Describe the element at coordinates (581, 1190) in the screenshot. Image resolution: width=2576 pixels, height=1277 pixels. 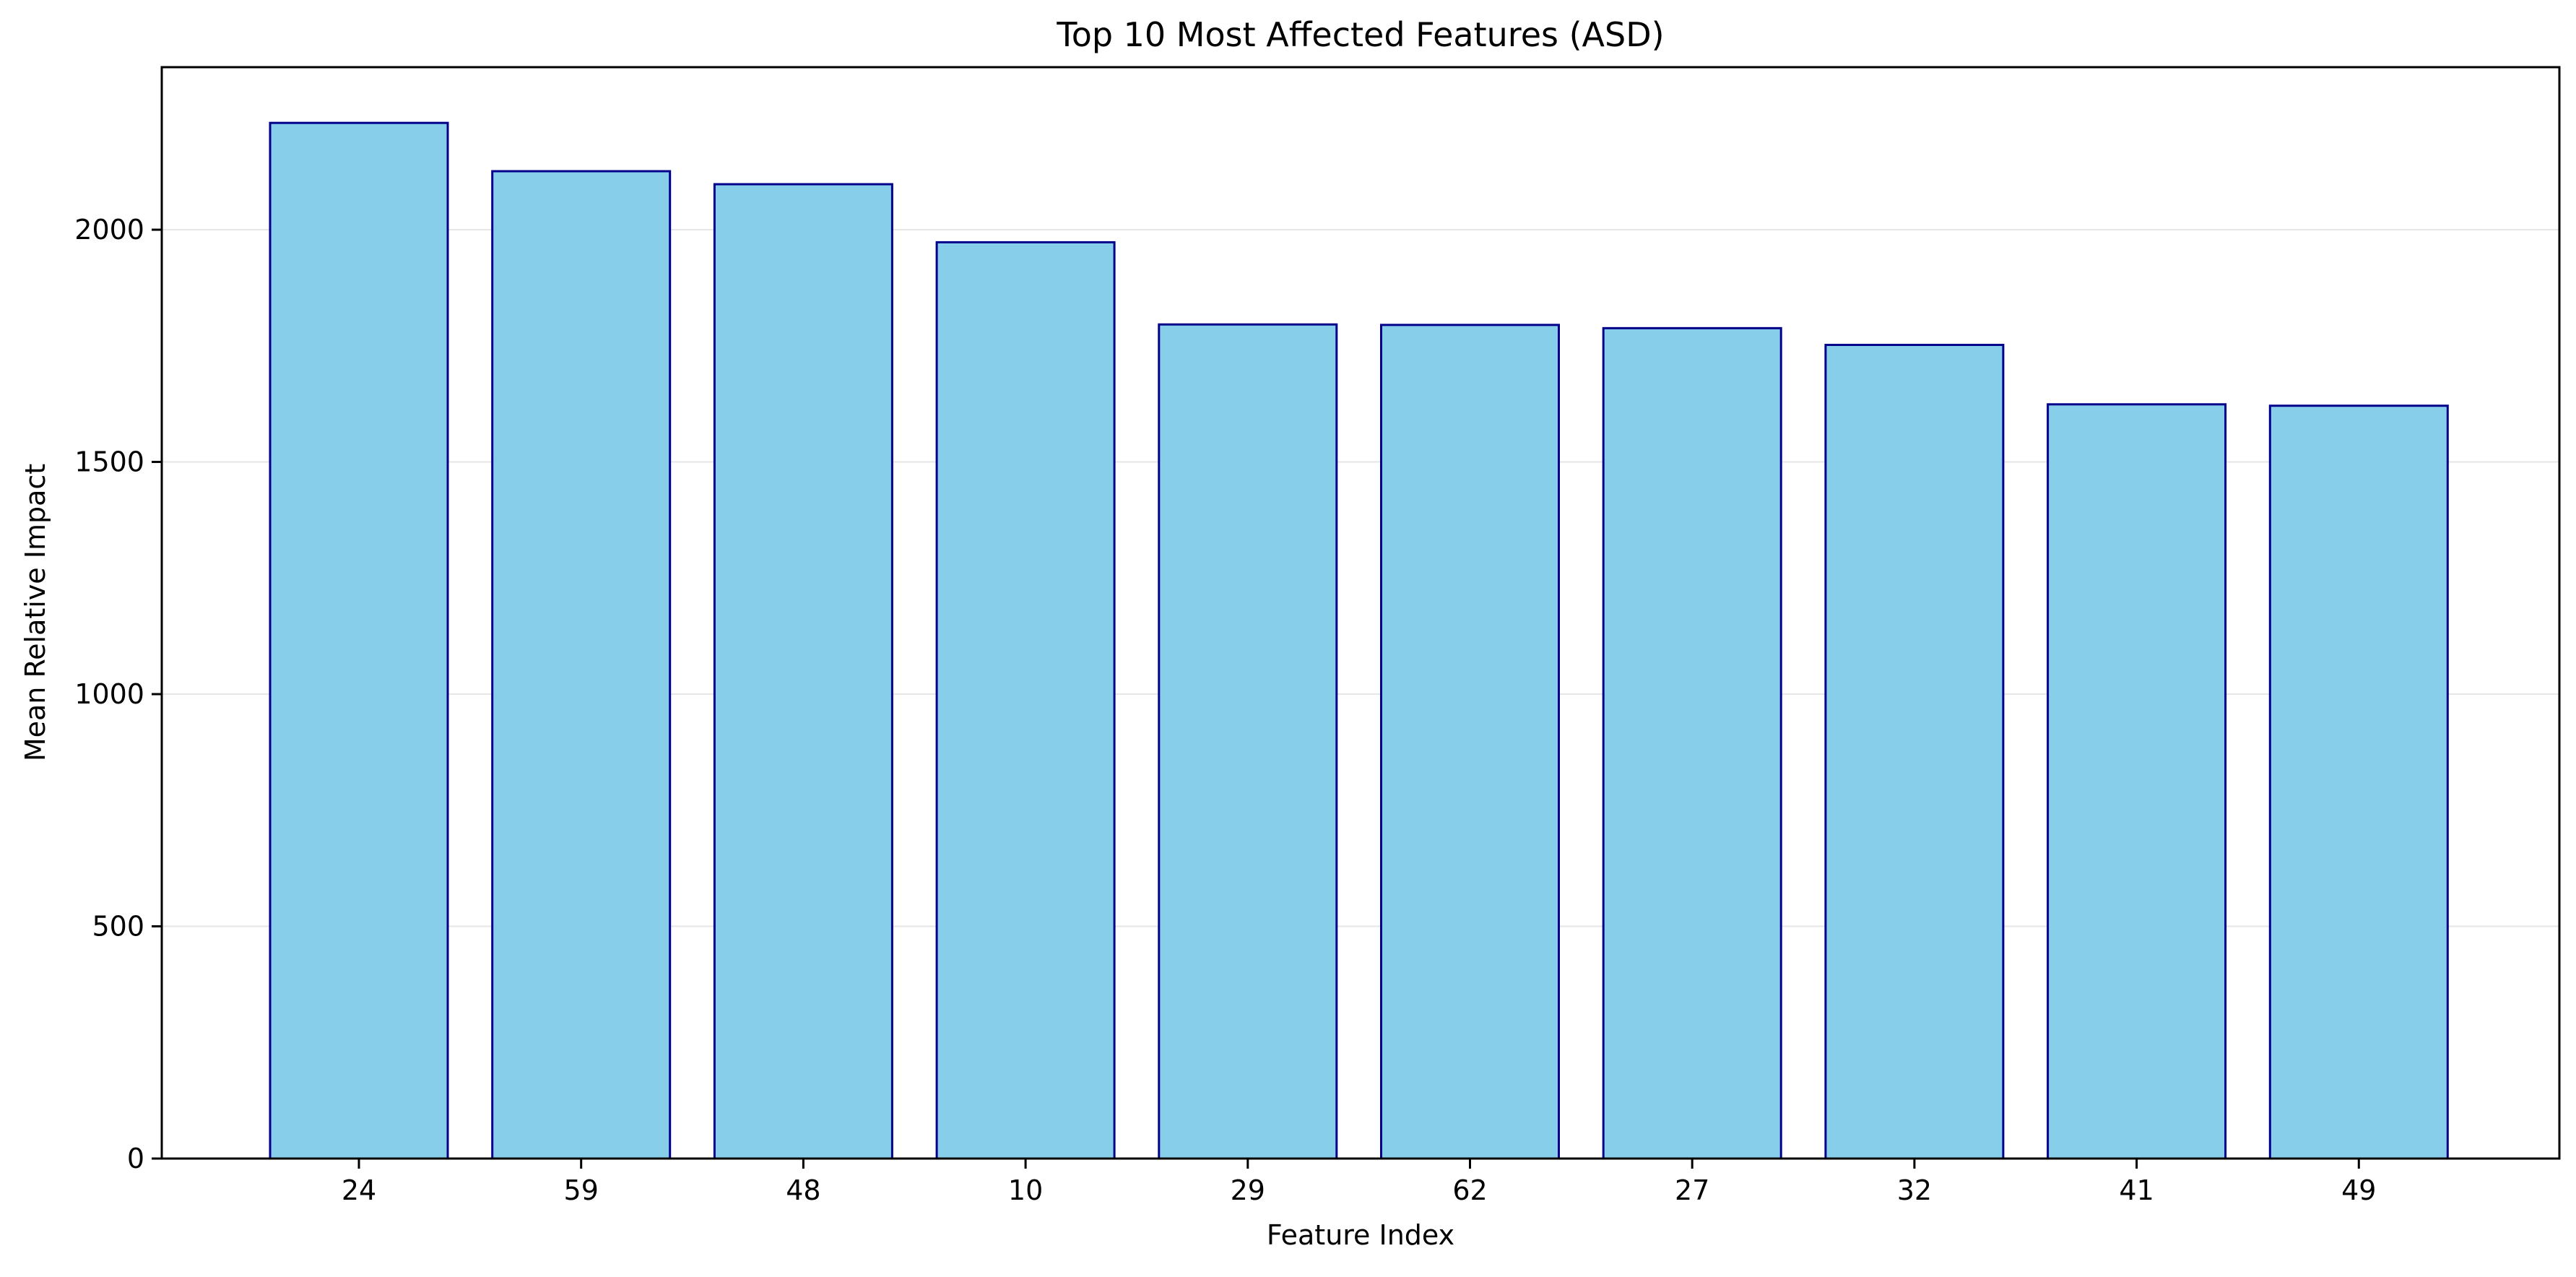
I see `x-tick-label: 59` at that location.